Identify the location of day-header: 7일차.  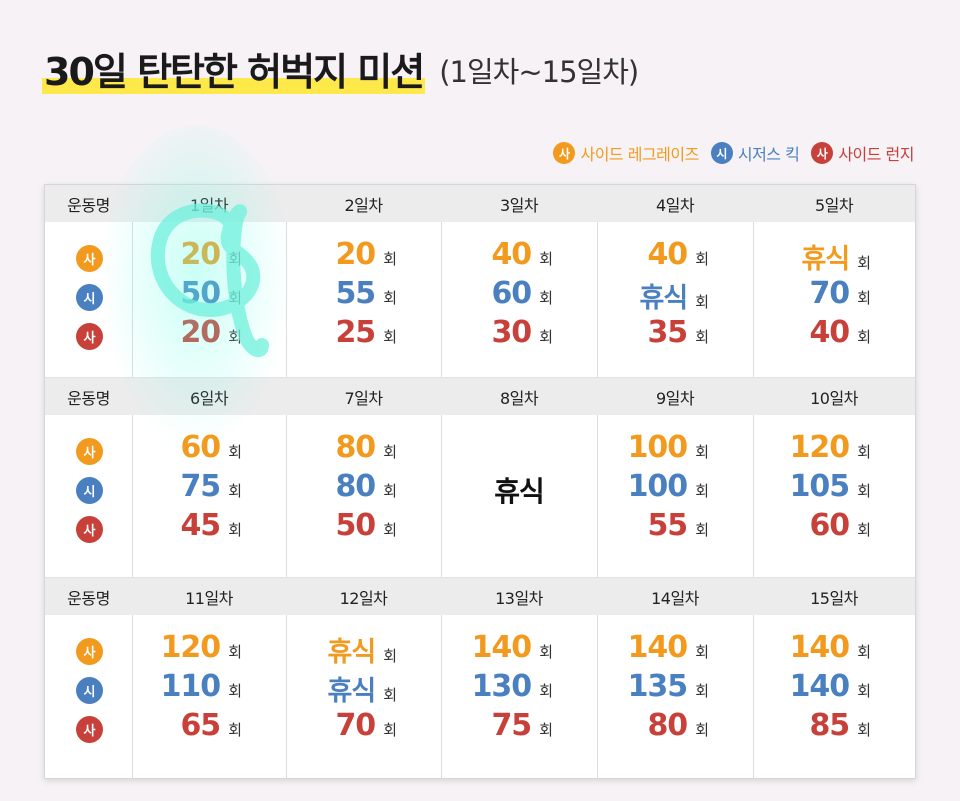
(363, 398).